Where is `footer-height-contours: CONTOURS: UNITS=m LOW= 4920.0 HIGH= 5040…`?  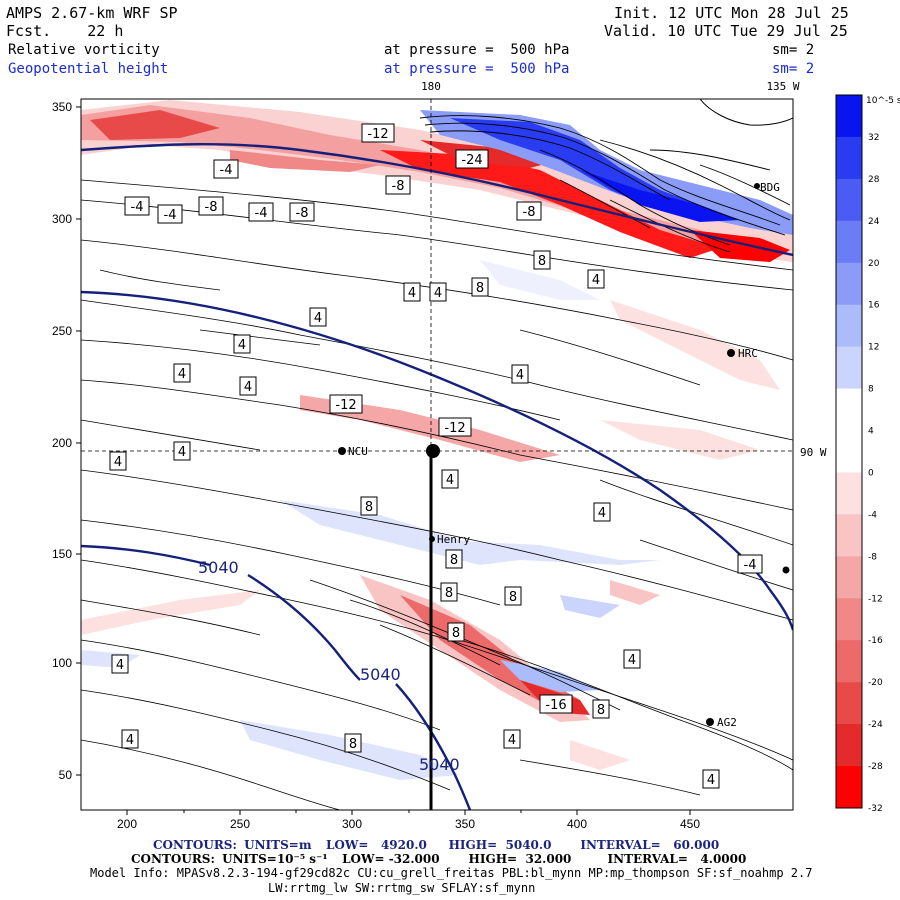 footer-height-contours: CONTOURS: UNITS=m LOW= 4920.0 HIGH= 5040… is located at coordinates (436, 845).